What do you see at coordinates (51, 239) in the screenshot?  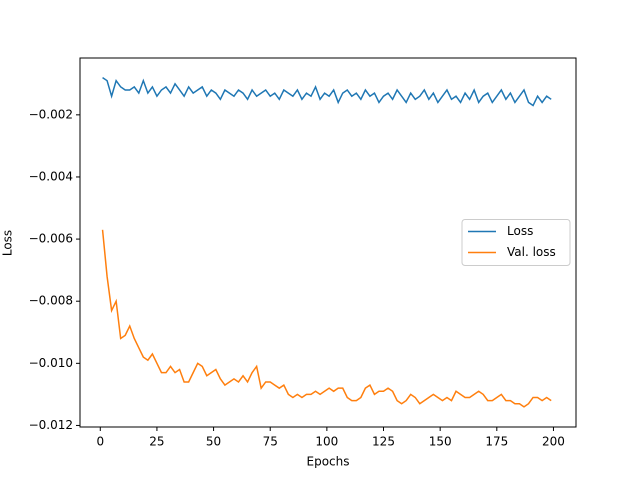 I see `y-tick-label: −0.006` at bounding box center [51, 239].